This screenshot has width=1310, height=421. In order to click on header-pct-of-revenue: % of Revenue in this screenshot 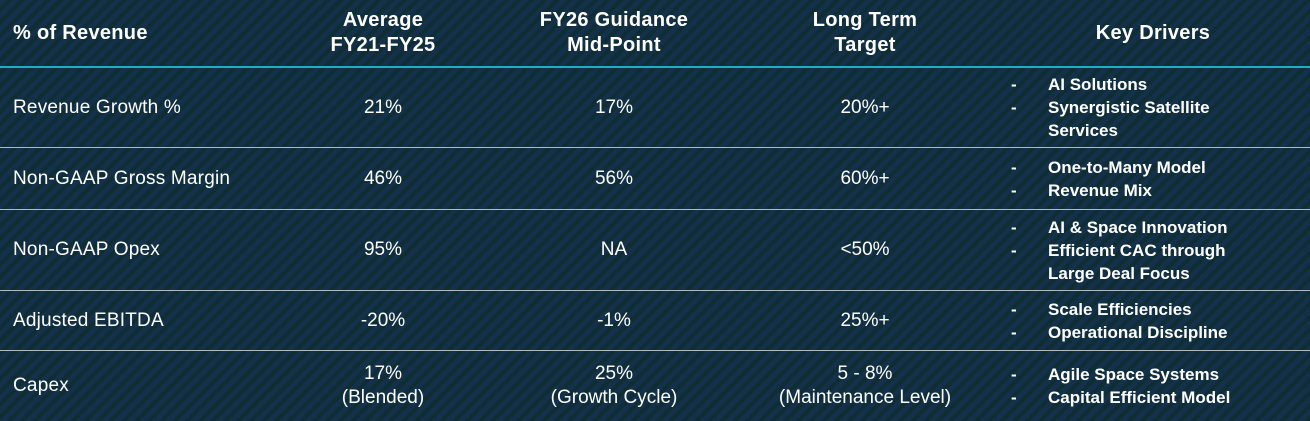, I will do `click(136, 33)`.